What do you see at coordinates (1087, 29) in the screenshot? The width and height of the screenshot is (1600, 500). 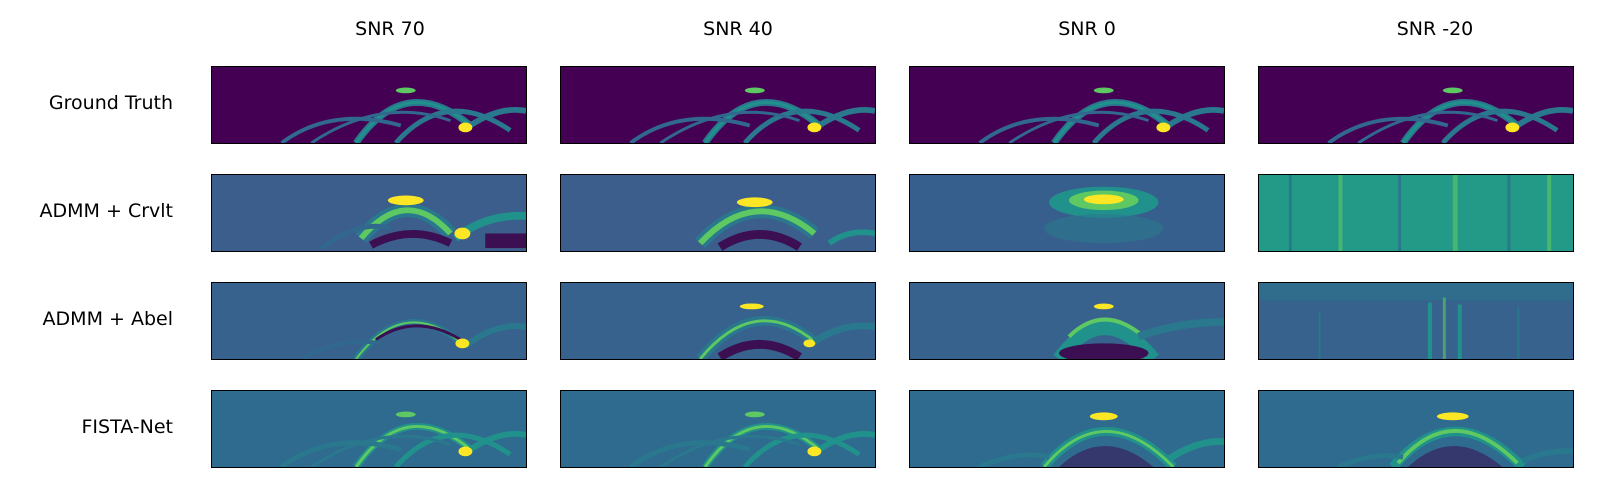 I see `column-title-snr-0: SNR 0` at bounding box center [1087, 29].